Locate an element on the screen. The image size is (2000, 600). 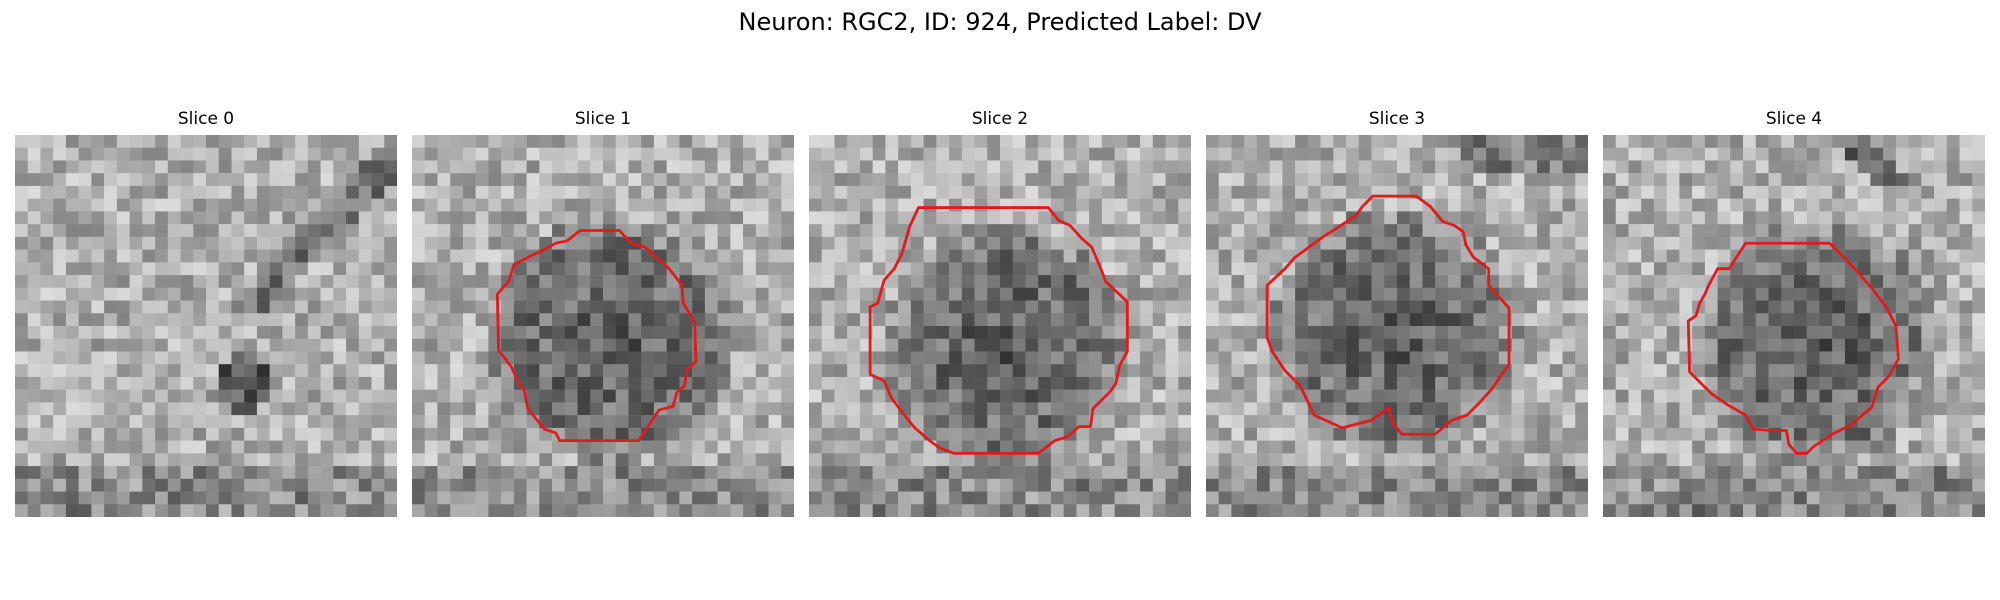
slice-title: Slice 0 is located at coordinates (206, 119).